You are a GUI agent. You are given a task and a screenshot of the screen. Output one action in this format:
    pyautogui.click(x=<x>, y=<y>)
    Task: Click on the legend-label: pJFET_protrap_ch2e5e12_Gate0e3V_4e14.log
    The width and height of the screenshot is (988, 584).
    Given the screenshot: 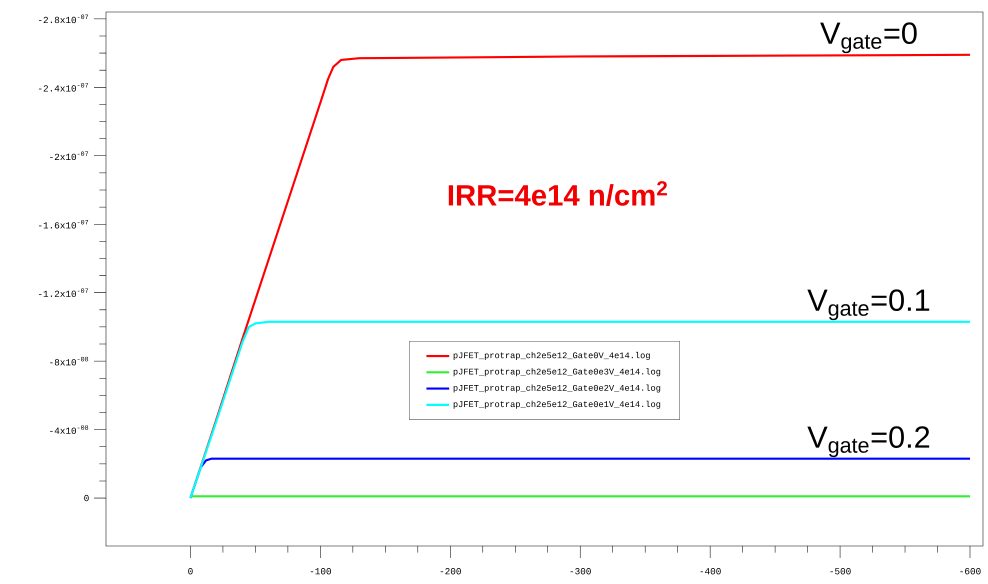 What is the action you would take?
    pyautogui.click(x=557, y=372)
    